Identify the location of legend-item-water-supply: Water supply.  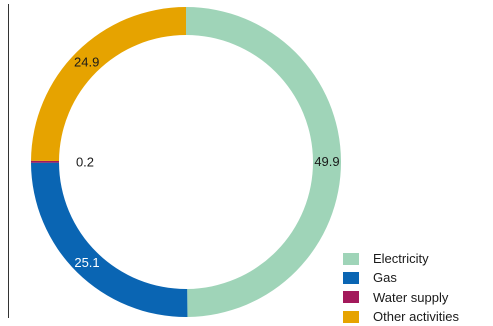
(401, 297).